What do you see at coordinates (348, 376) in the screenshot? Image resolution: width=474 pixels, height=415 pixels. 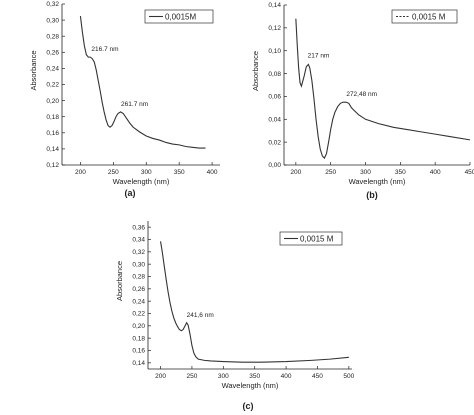 I see `x-tick-label: 500` at bounding box center [348, 376].